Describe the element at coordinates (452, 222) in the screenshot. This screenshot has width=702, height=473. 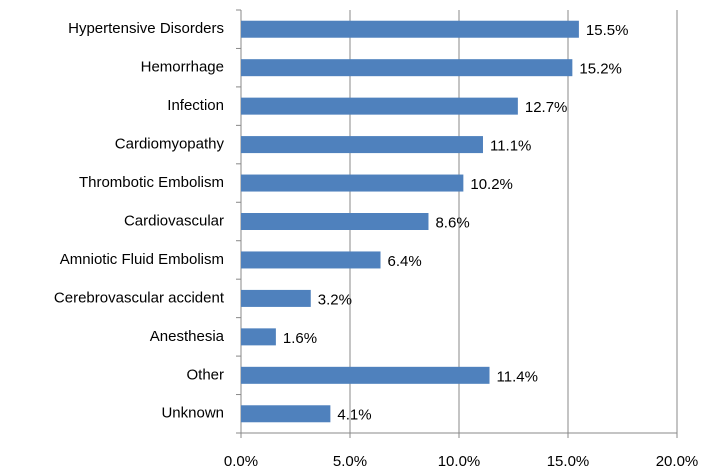
I see `value-label: 8.6%` at that location.